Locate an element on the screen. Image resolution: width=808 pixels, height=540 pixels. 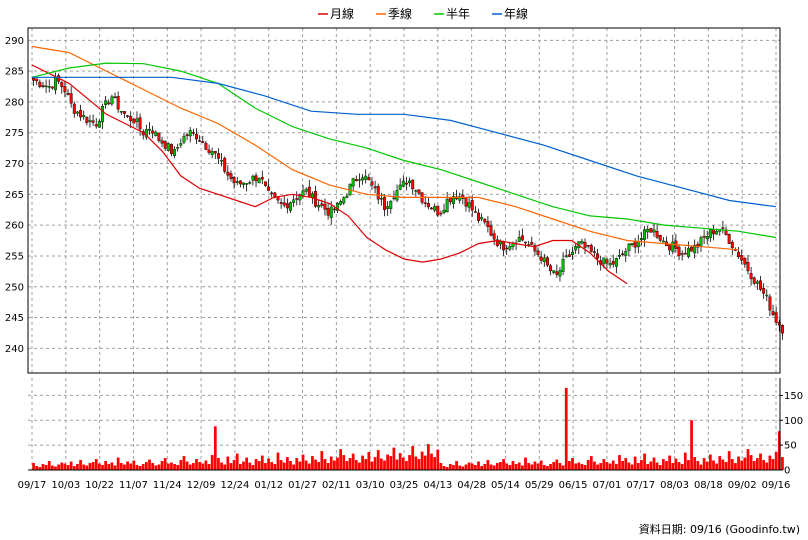
x-tick-label: 12/24 is located at coordinates (234, 485).